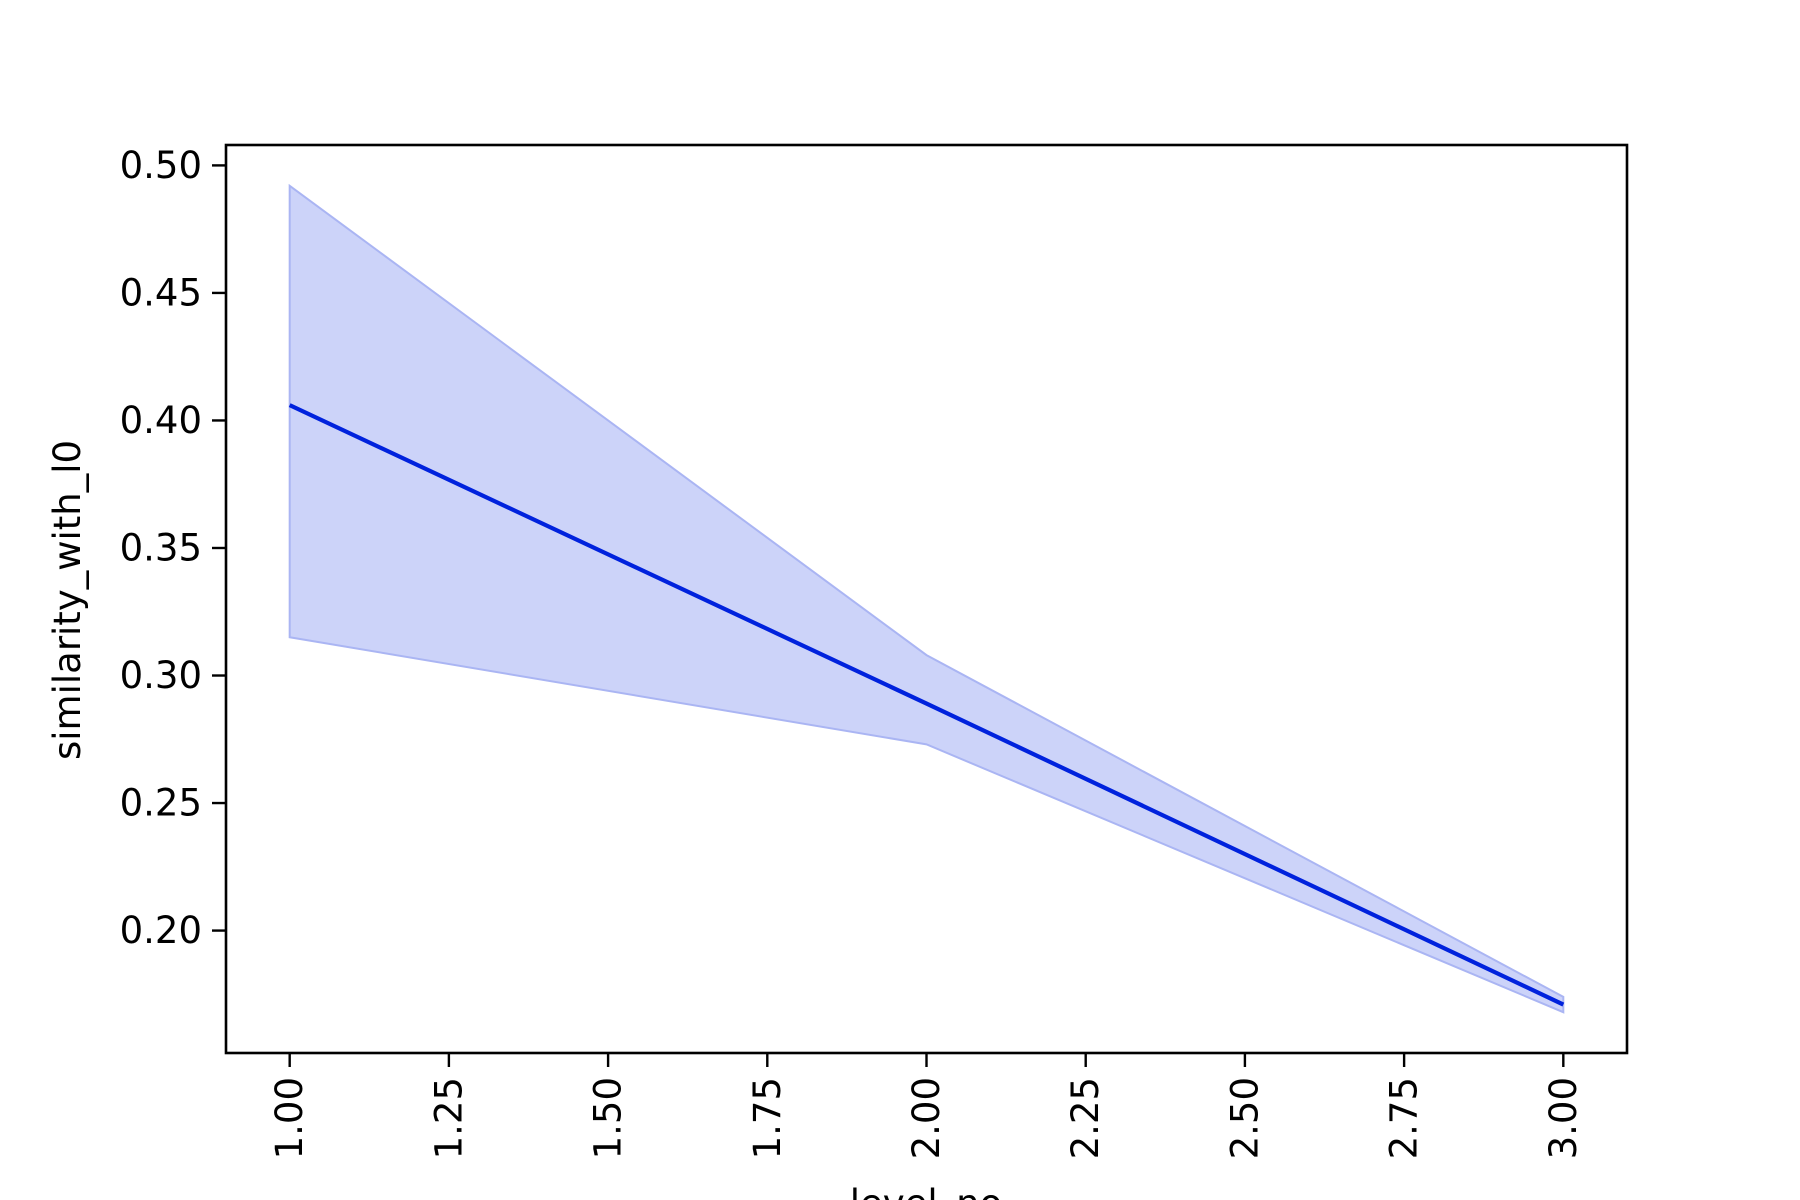  What do you see at coordinates (289, 1118) in the screenshot?
I see `x-tick-label: 1.00` at bounding box center [289, 1118].